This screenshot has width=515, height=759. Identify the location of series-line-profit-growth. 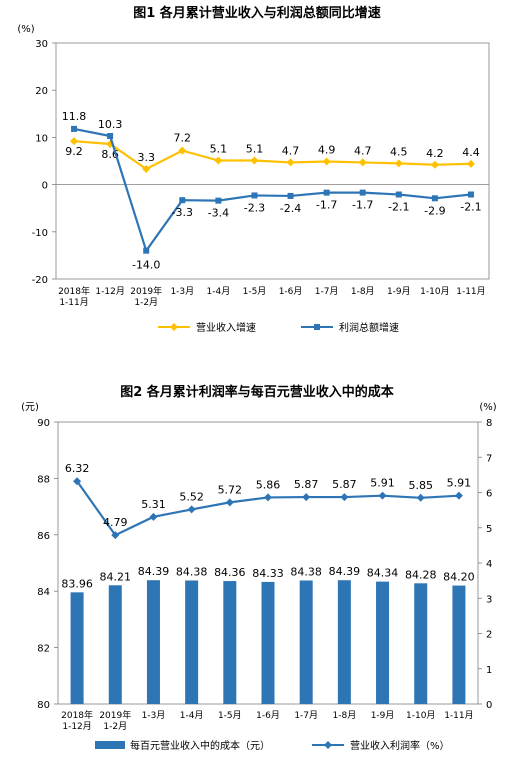
(272, 190).